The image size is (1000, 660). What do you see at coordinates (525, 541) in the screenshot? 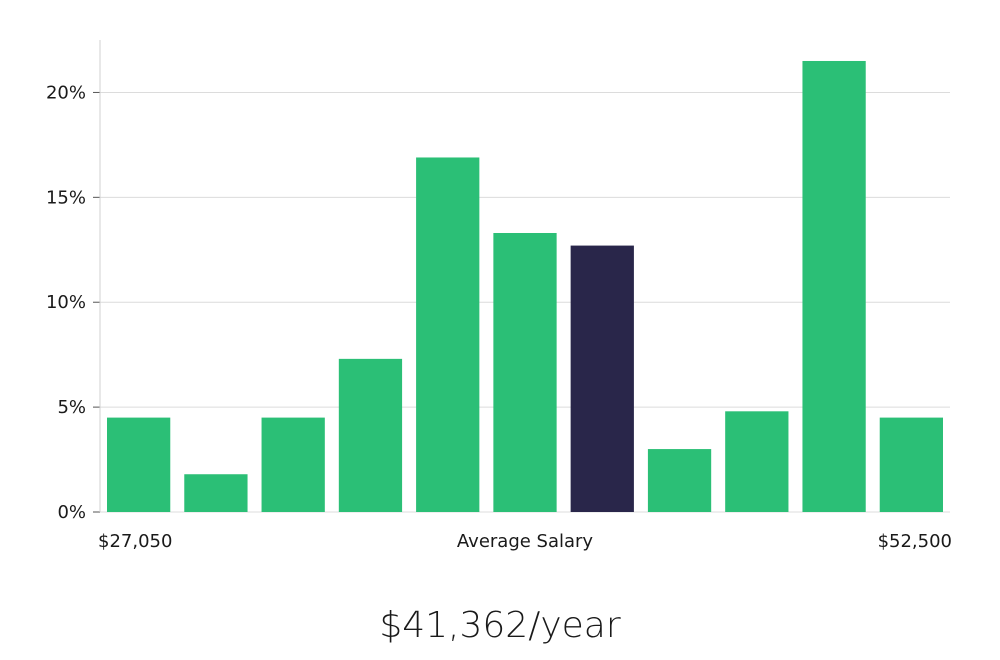
I see `x-axis-title: Average Salary` at bounding box center [525, 541].